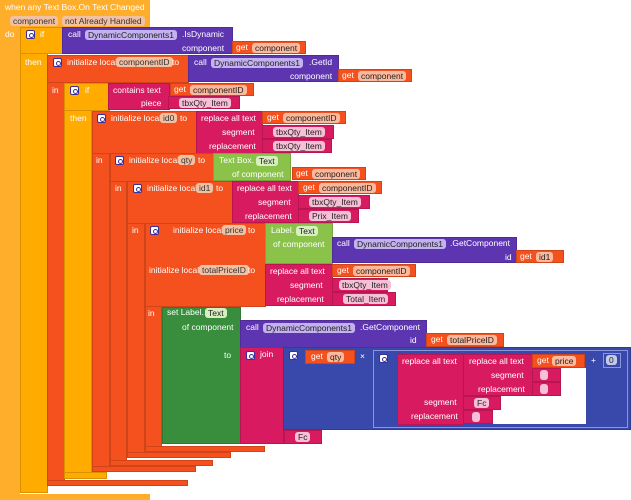  Describe the element at coordinates (430, 389) in the screenshot. I see `replace-all-text-block-outer` at that location.